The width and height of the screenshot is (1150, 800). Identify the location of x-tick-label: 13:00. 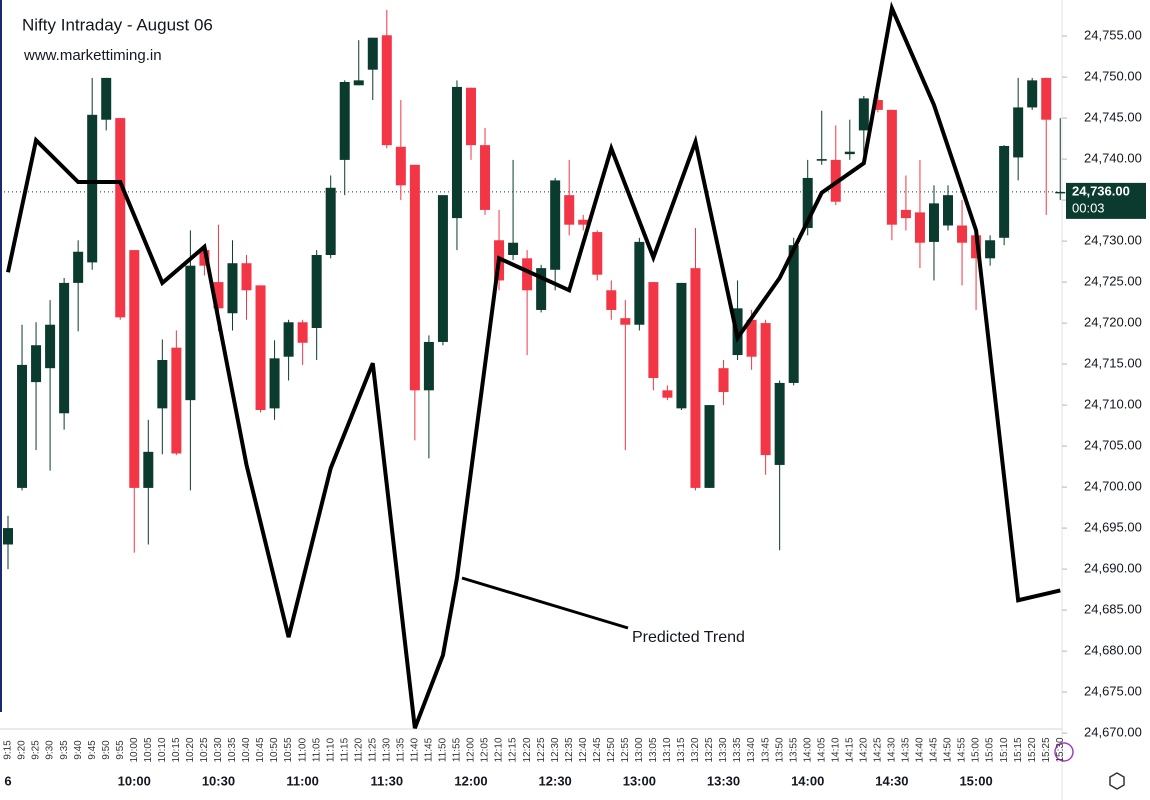
(639, 749).